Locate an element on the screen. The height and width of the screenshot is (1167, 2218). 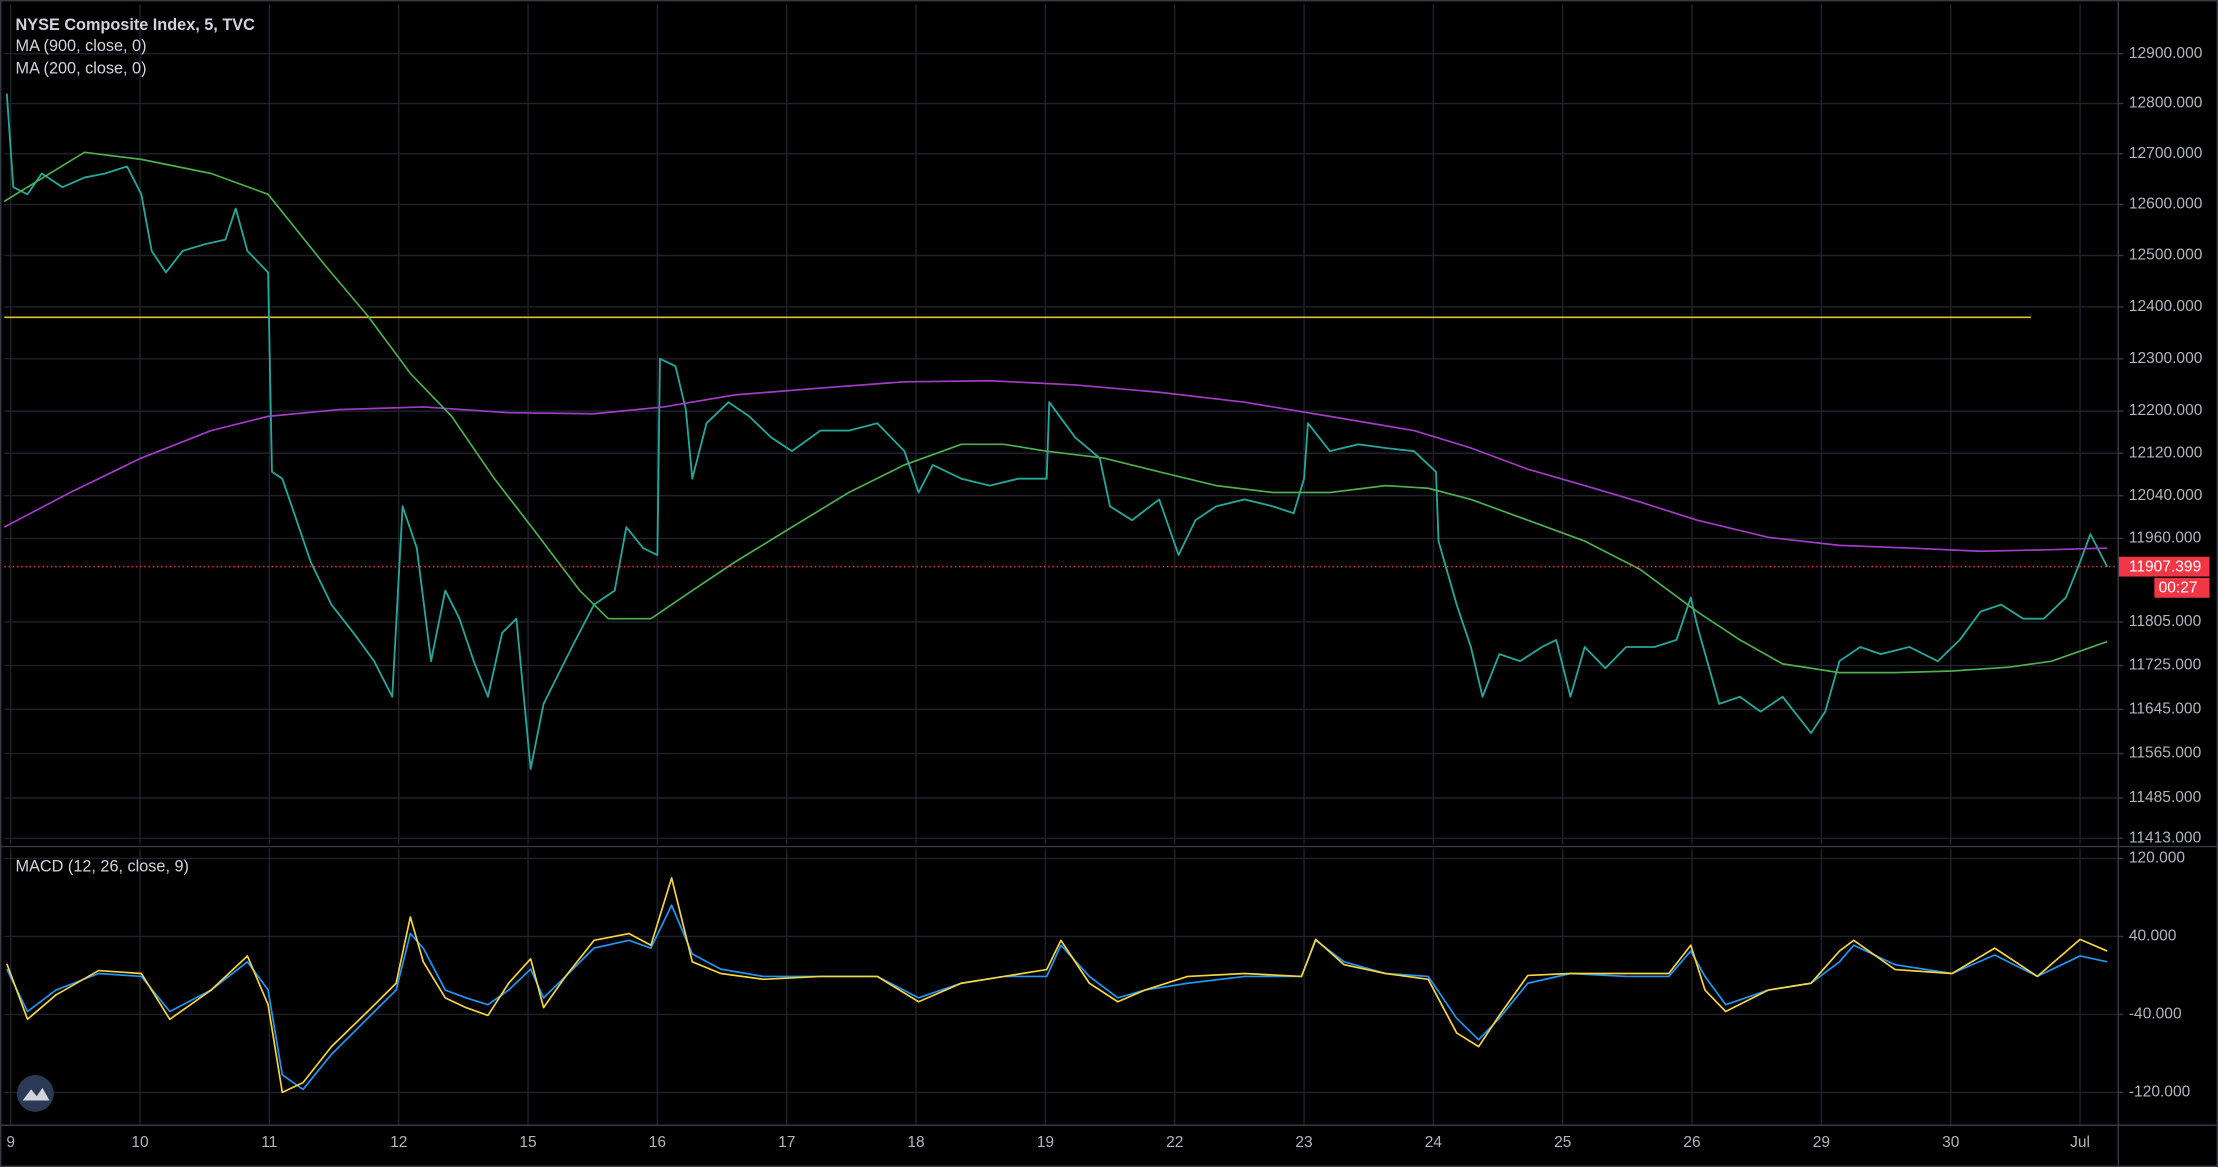
x-tick-label: 11 is located at coordinates (269, 1142).